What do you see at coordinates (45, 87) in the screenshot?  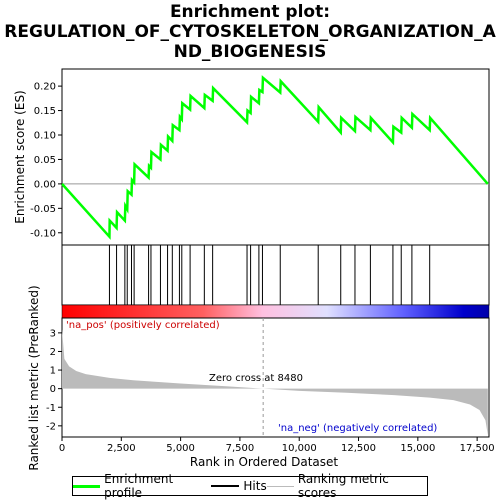 I see `es-y-tick-label: 0.20` at bounding box center [45, 87].